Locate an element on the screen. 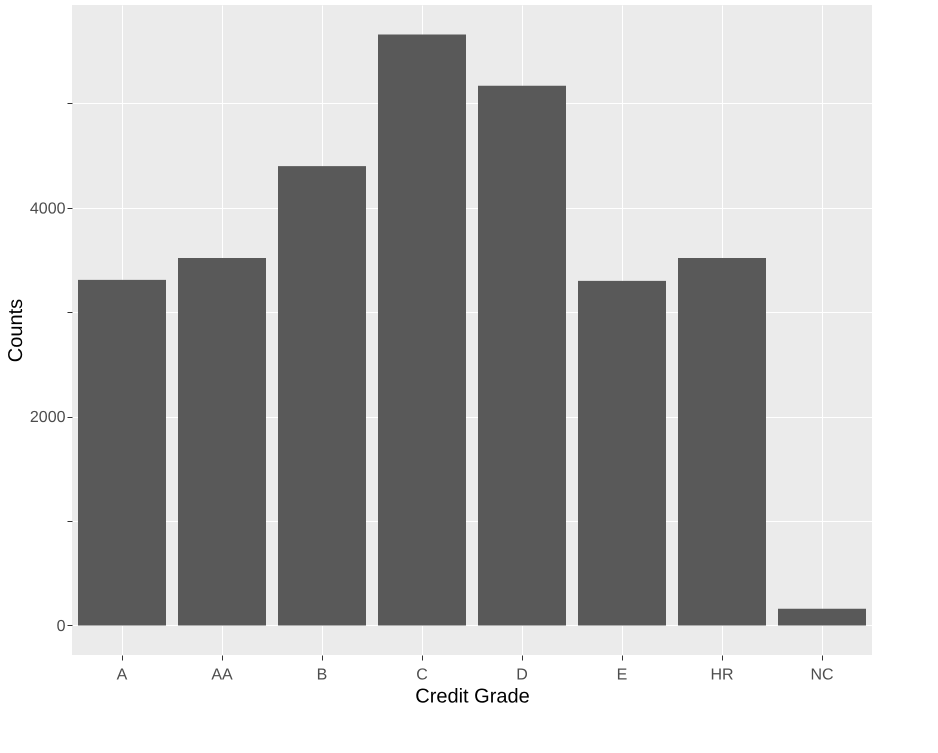 The height and width of the screenshot is (753, 938). y-tick-label: 2000 is located at coordinates (48, 417).